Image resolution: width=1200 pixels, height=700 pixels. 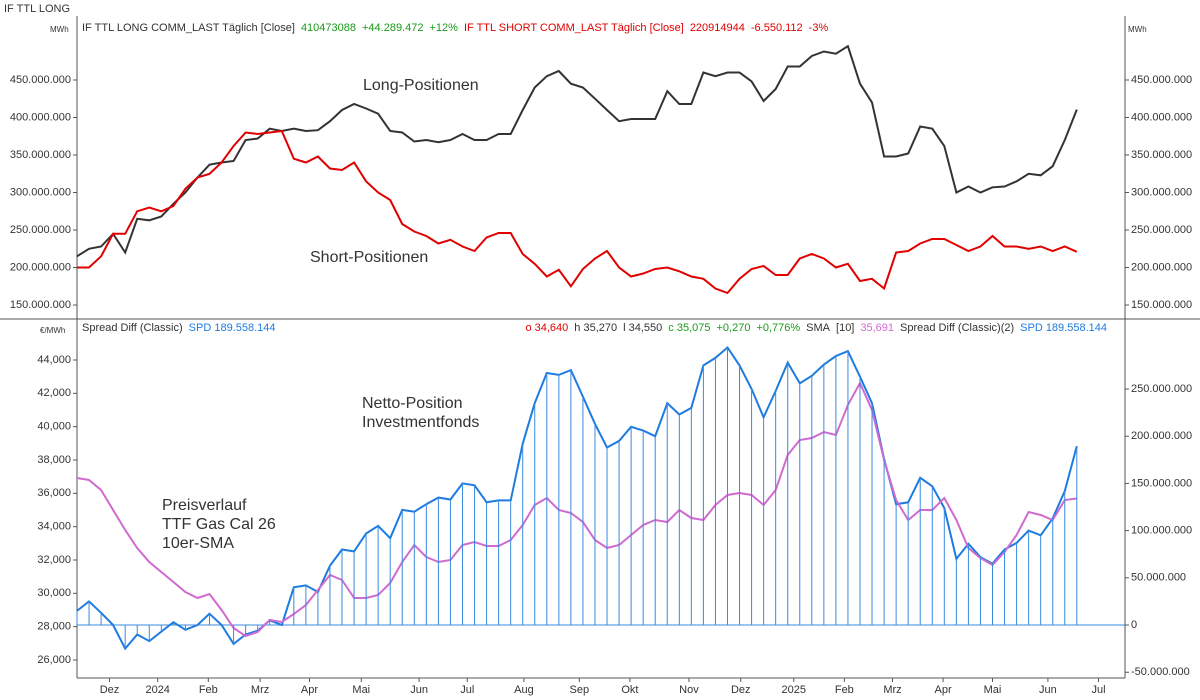 What do you see at coordinates (54, 527) in the screenshot?
I see `y-tick-label: 34,000` at bounding box center [54, 527].